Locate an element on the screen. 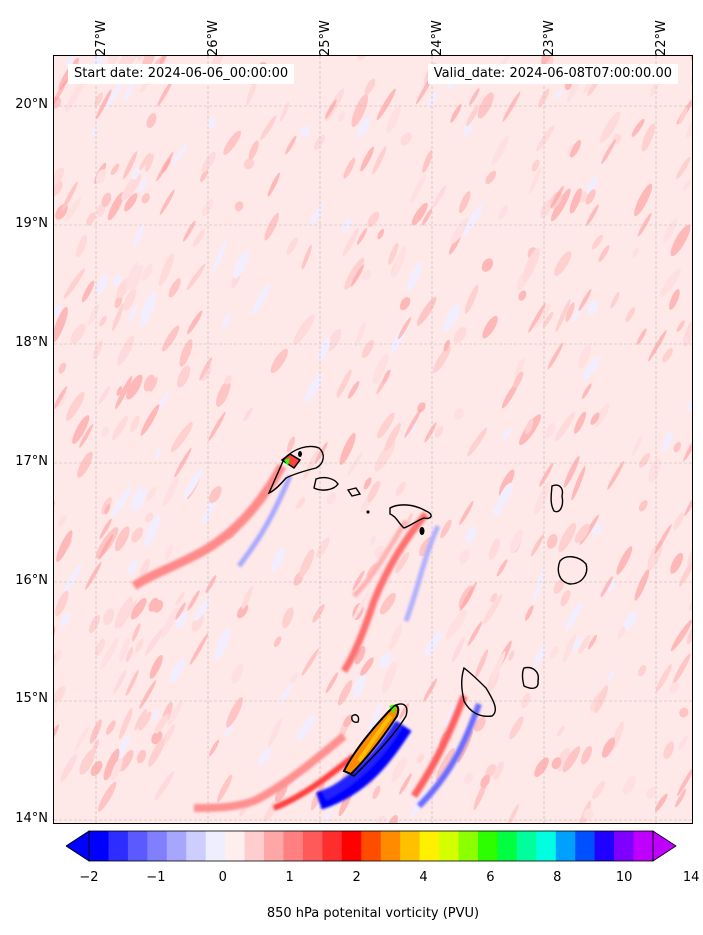 The image size is (703, 935). colorbar-tick-label: 10 is located at coordinates (624, 877).